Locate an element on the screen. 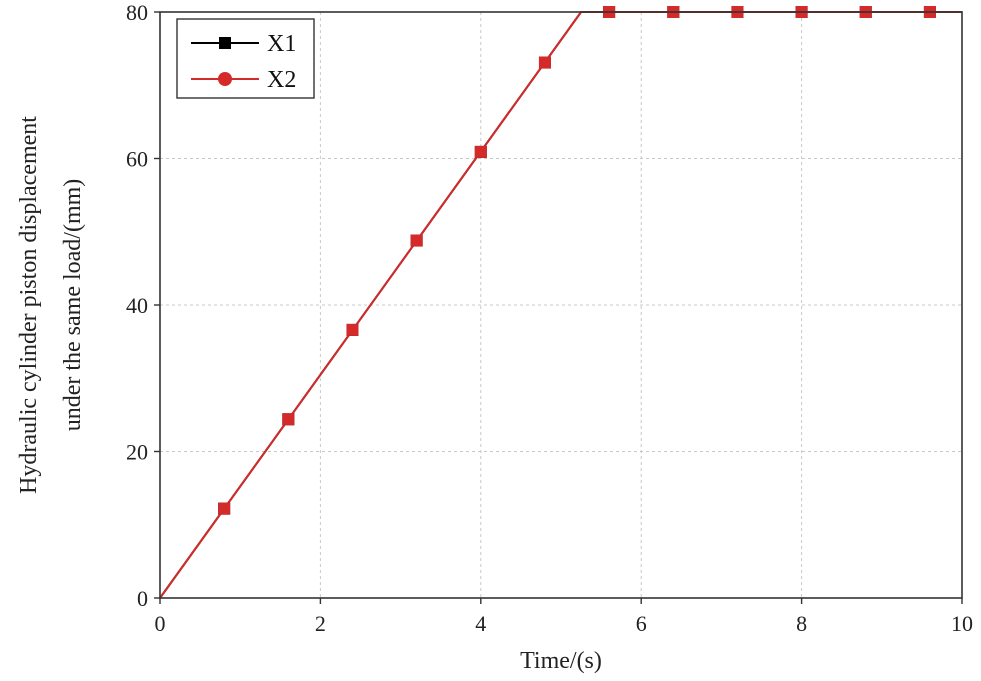  y-axis-title-line-2: under the same load/(mm) is located at coordinates (73, 305).